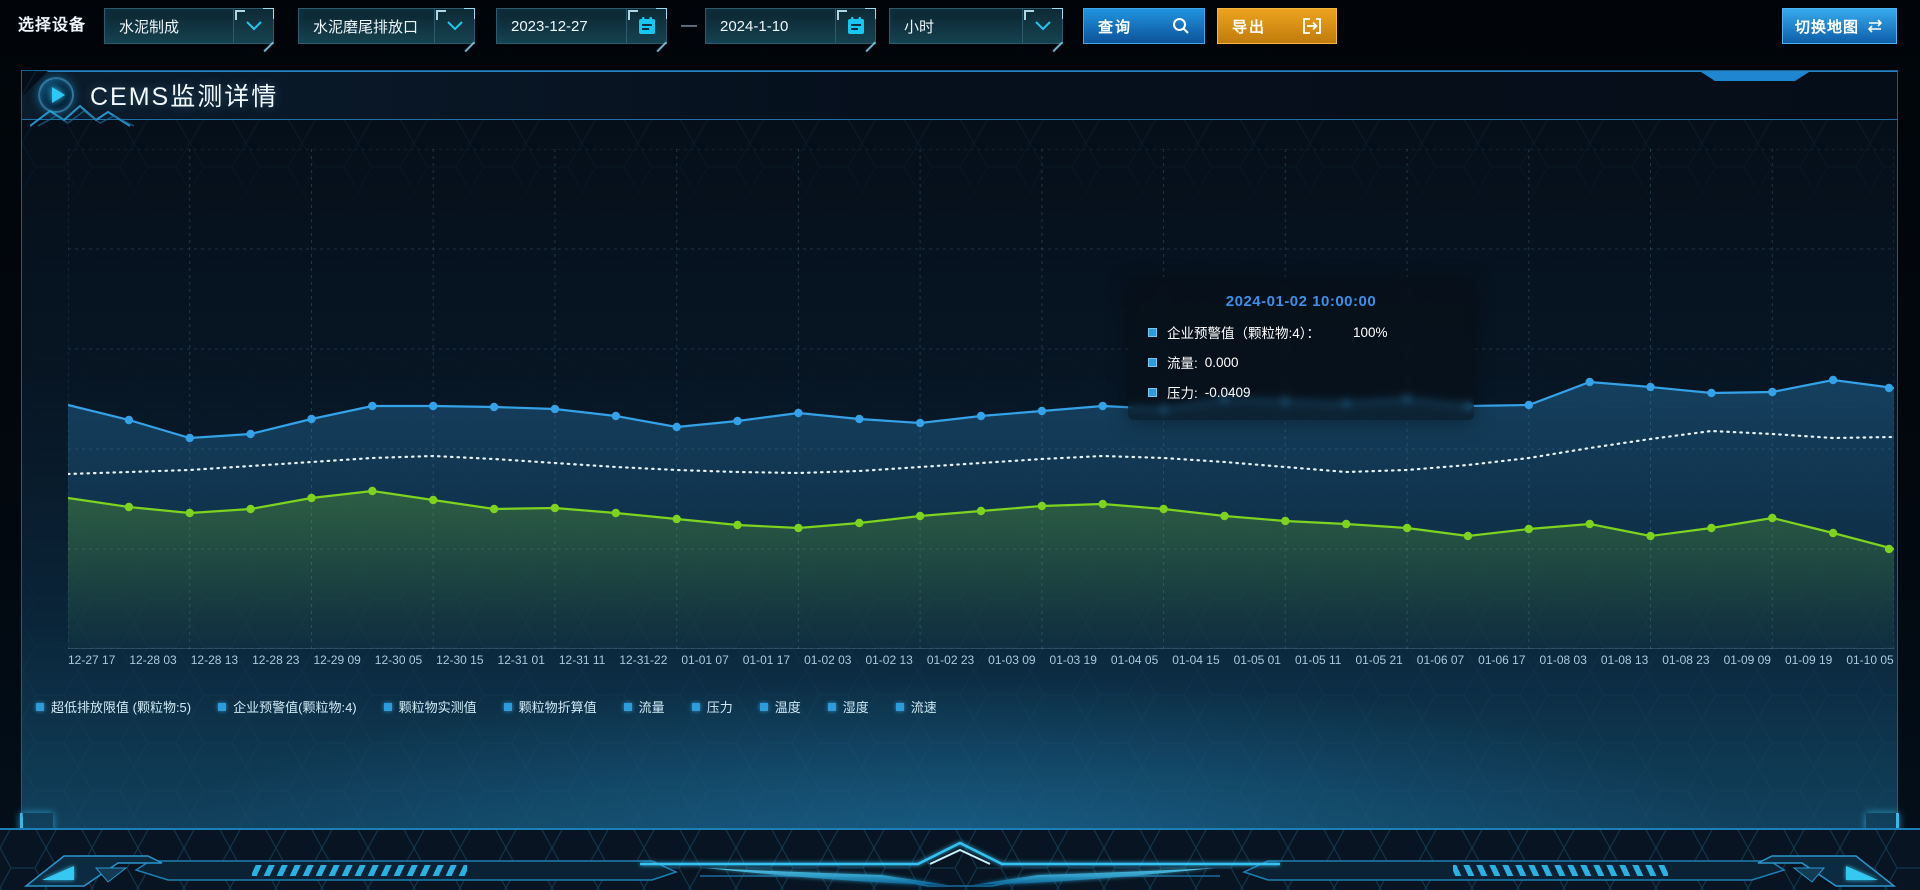  Describe the element at coordinates (1318, 660) in the screenshot. I see `x-axis-label: 01-05 11` at that location.